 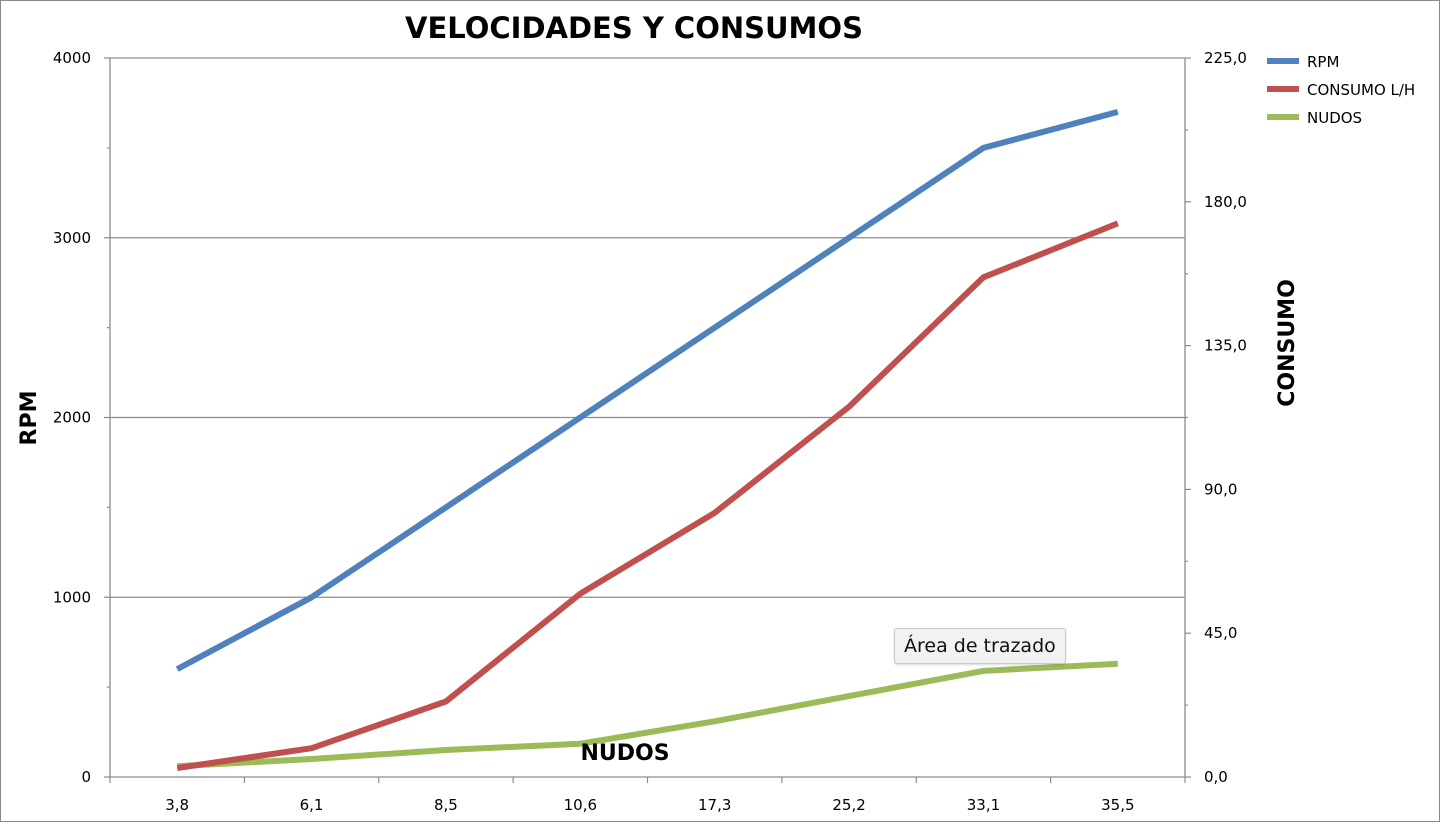 What do you see at coordinates (1225, 346) in the screenshot?
I see `y2-tick-label-3: 135,0` at bounding box center [1225, 346].